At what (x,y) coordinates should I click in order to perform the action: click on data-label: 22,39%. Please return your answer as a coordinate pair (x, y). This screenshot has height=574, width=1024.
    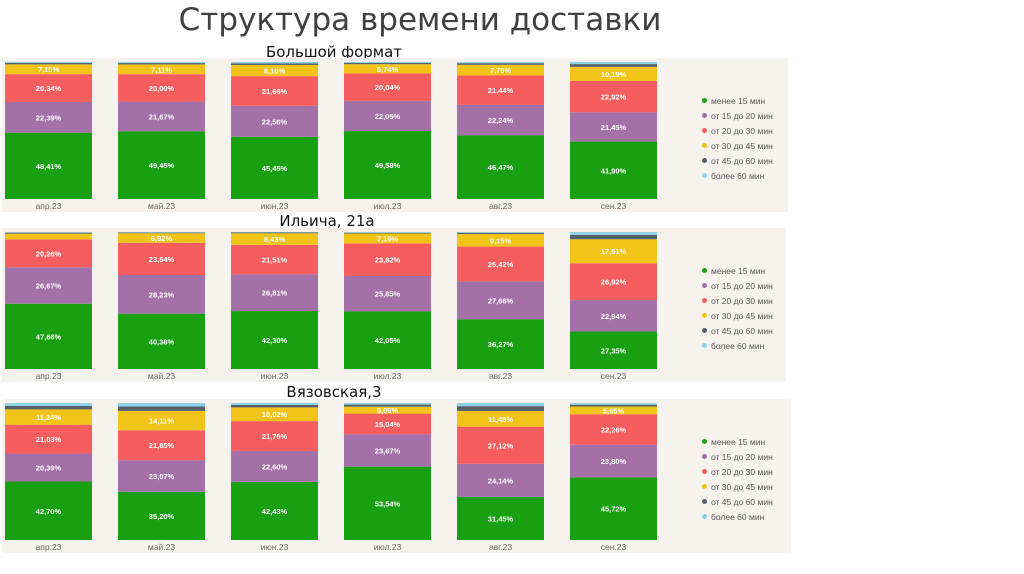
    Looking at the image, I should click on (49, 117).